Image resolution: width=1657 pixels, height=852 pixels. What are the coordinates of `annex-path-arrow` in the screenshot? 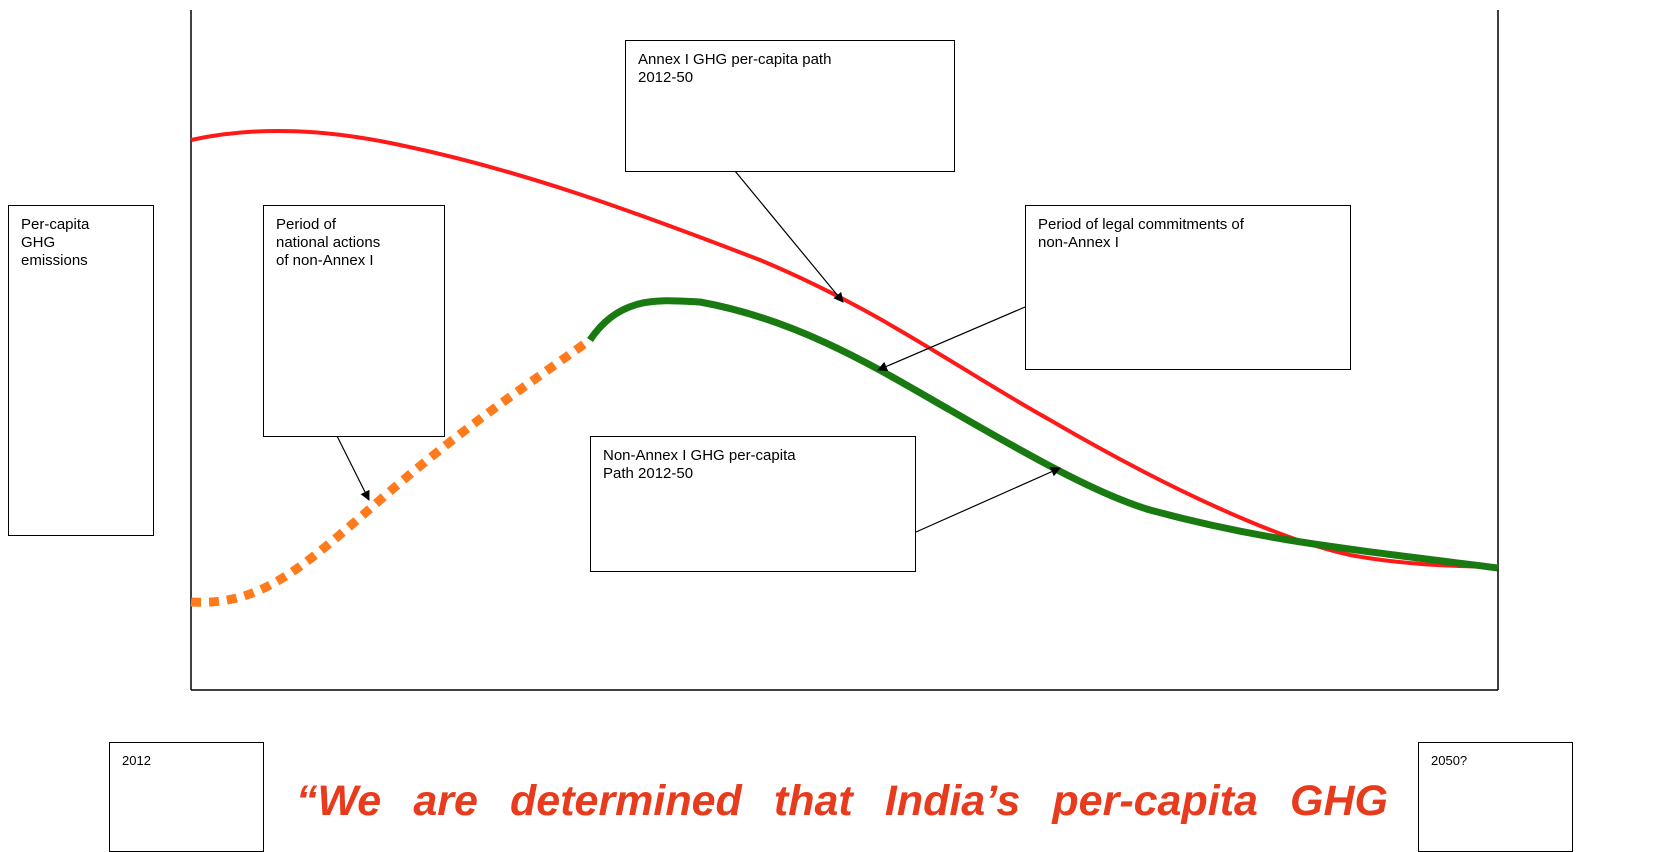 It's located at (789, 236).